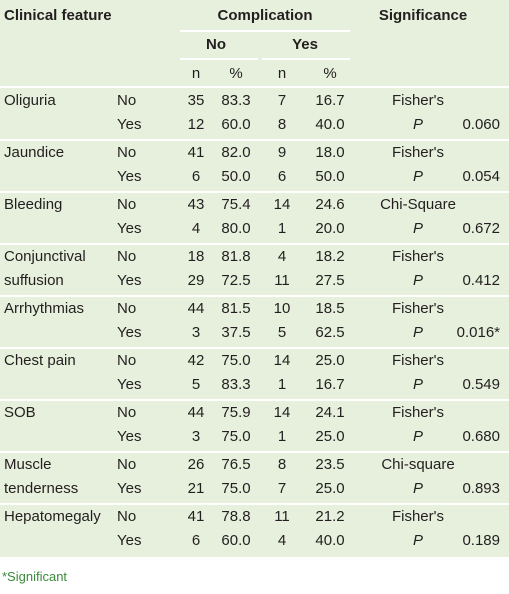 The height and width of the screenshot is (594, 509). I want to click on feature: Arrhythmias, so click(44, 308).